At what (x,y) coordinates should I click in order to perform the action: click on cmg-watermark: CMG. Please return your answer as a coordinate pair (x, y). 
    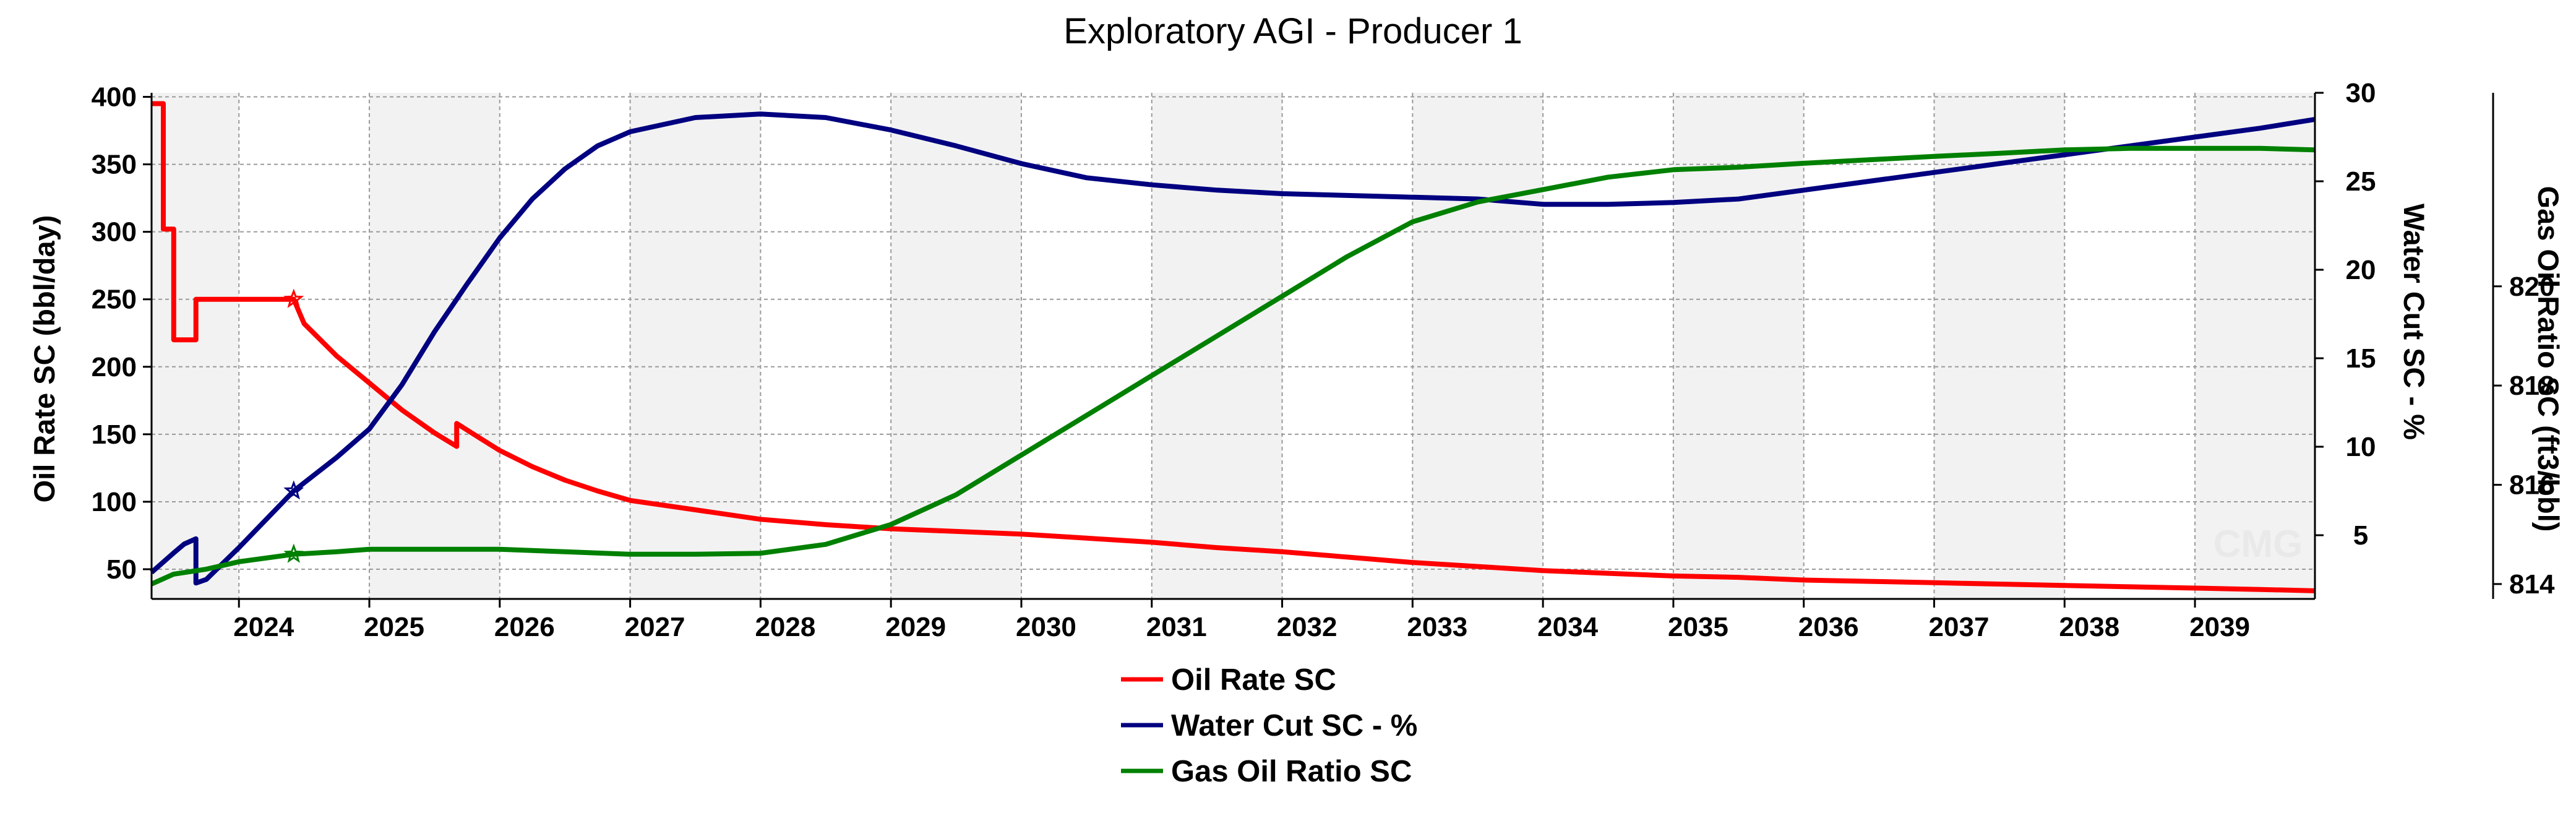
    Looking at the image, I should click on (2258, 544).